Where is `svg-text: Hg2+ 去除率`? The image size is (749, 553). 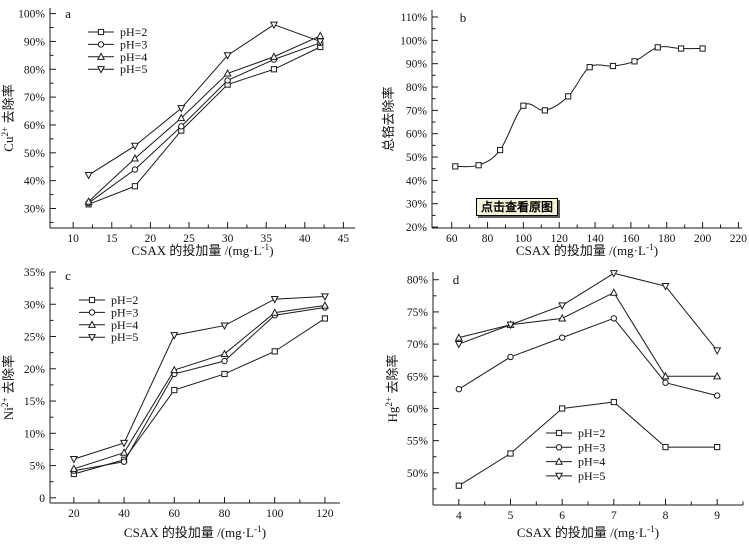
svg-text: Hg2+ 去除率 is located at coordinates (392, 388).